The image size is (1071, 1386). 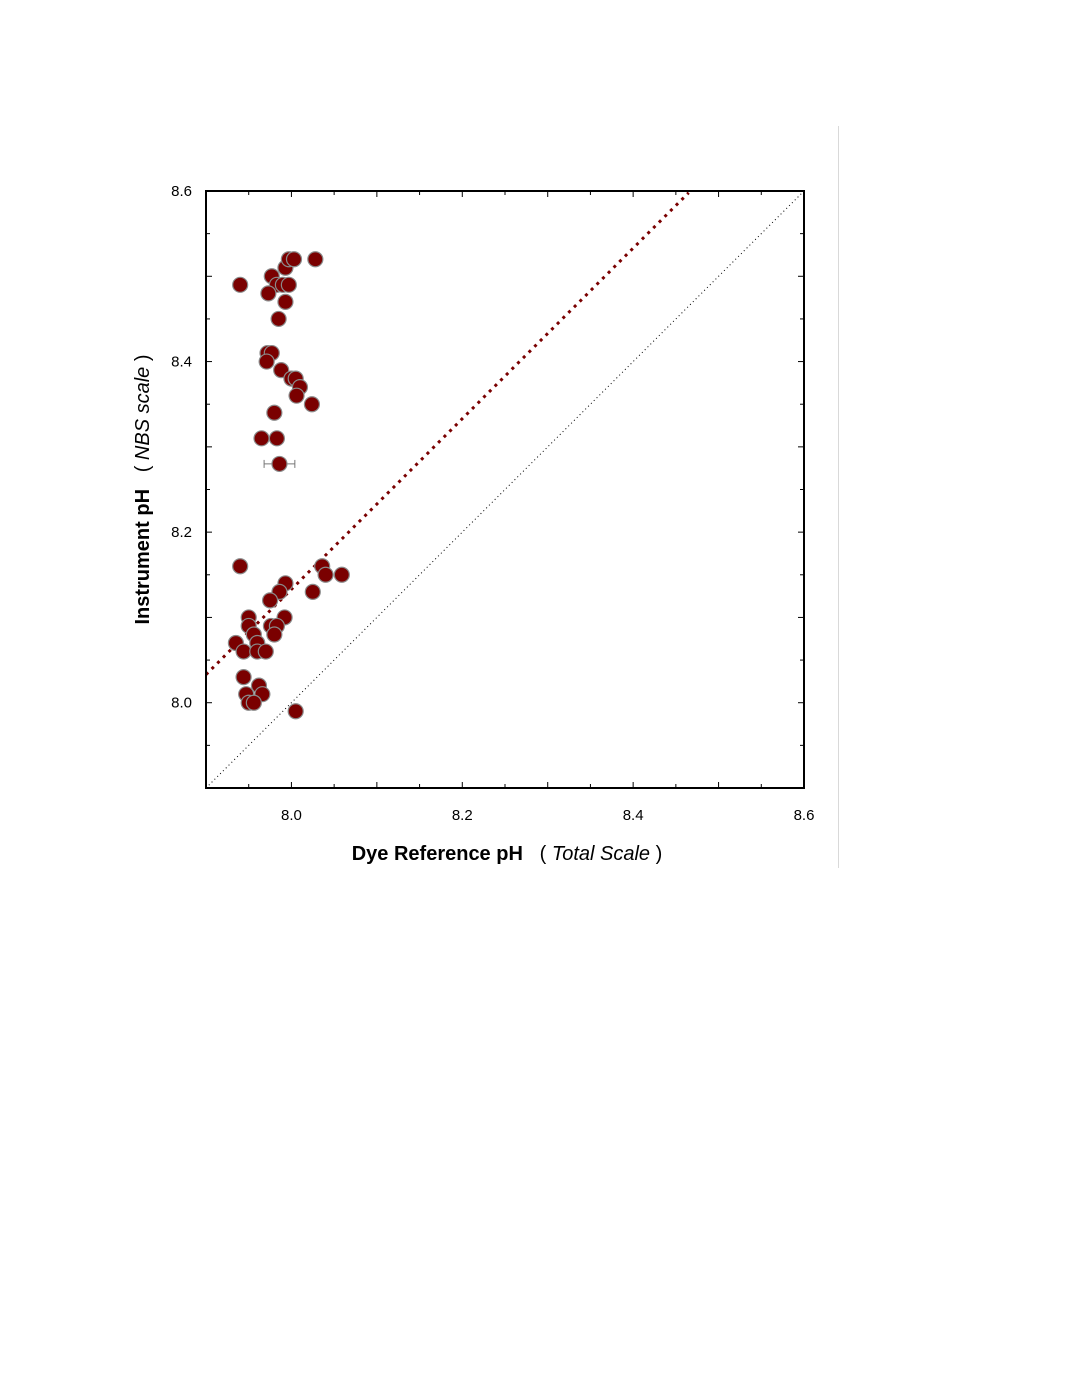 What do you see at coordinates (181, 362) in the screenshot?
I see `y-tick-label: 8.4` at bounding box center [181, 362].